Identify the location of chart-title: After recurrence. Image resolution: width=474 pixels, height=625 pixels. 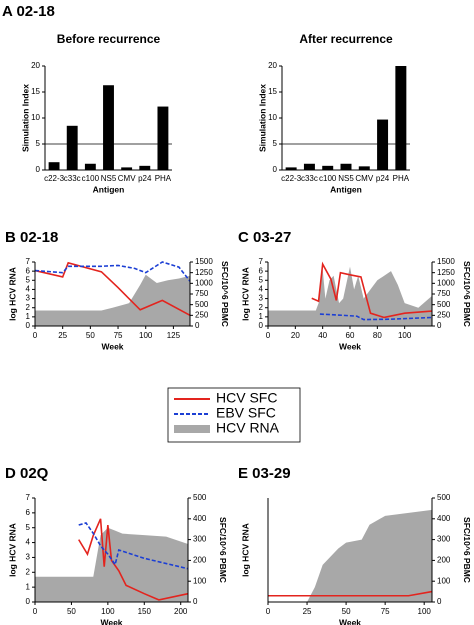
(346, 39).